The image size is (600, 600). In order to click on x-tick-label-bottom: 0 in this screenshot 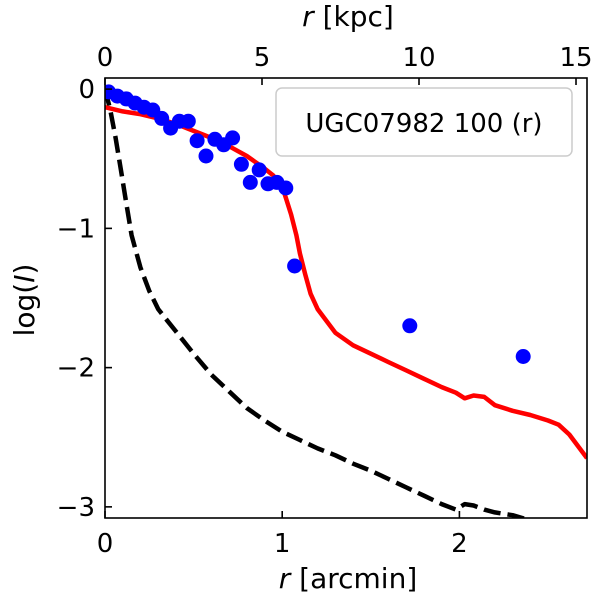, I will do `click(105, 544)`.